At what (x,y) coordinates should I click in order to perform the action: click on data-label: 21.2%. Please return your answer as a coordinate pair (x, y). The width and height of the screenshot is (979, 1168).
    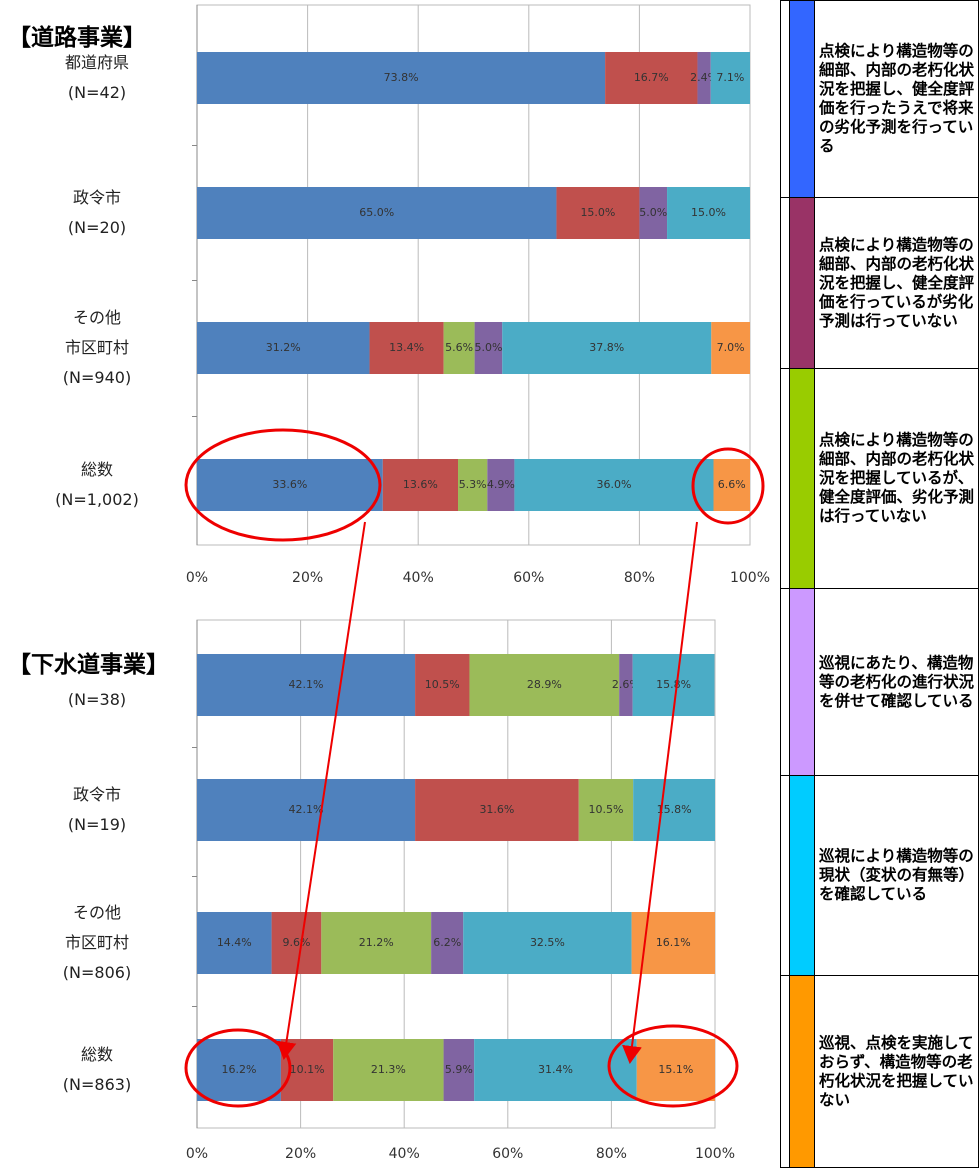
    Looking at the image, I should click on (376, 942).